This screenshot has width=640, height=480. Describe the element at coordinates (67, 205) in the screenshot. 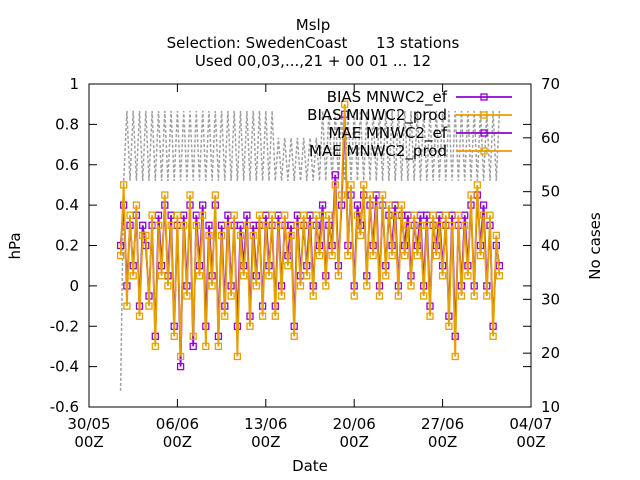

I see `y-tick-label: 0.4` at that location.